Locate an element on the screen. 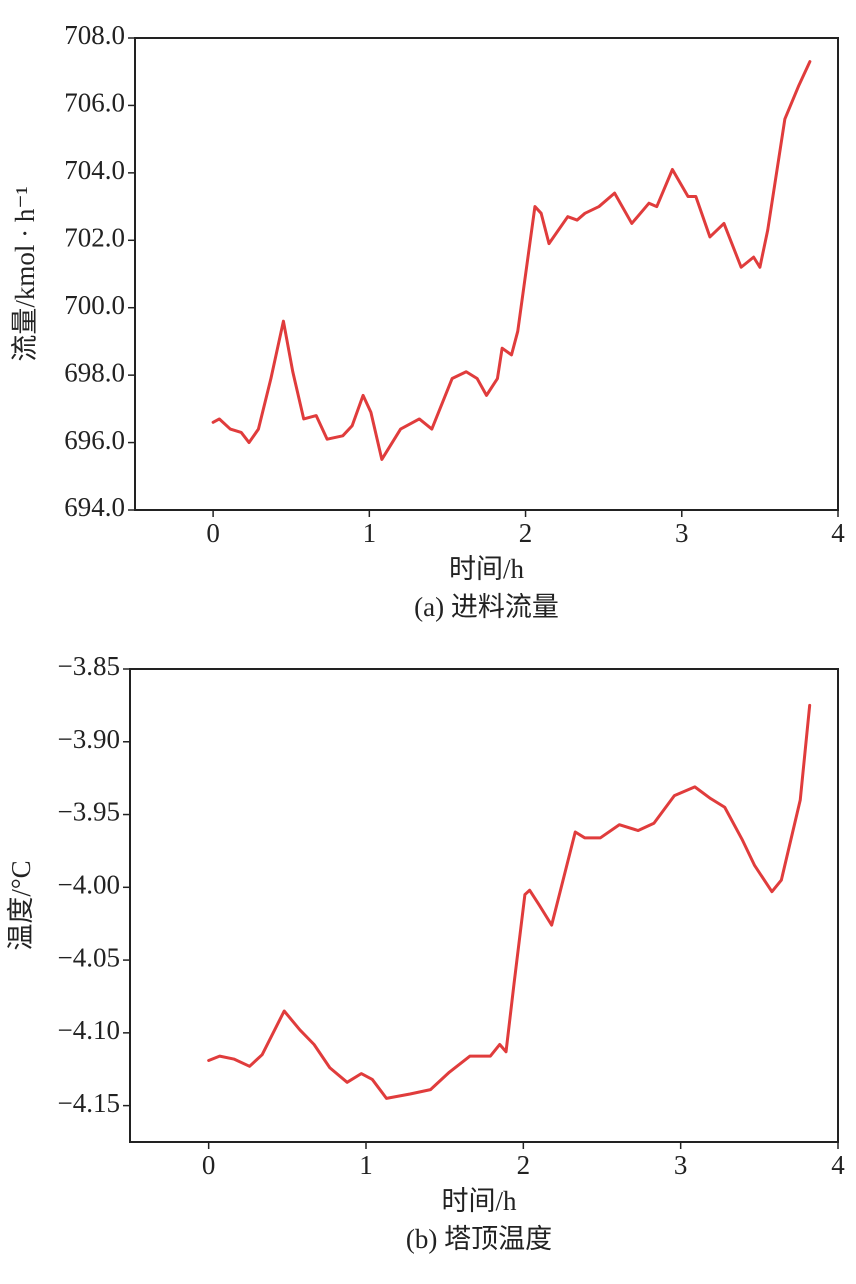  y-tick-label: 704.0 is located at coordinates (94, 170).